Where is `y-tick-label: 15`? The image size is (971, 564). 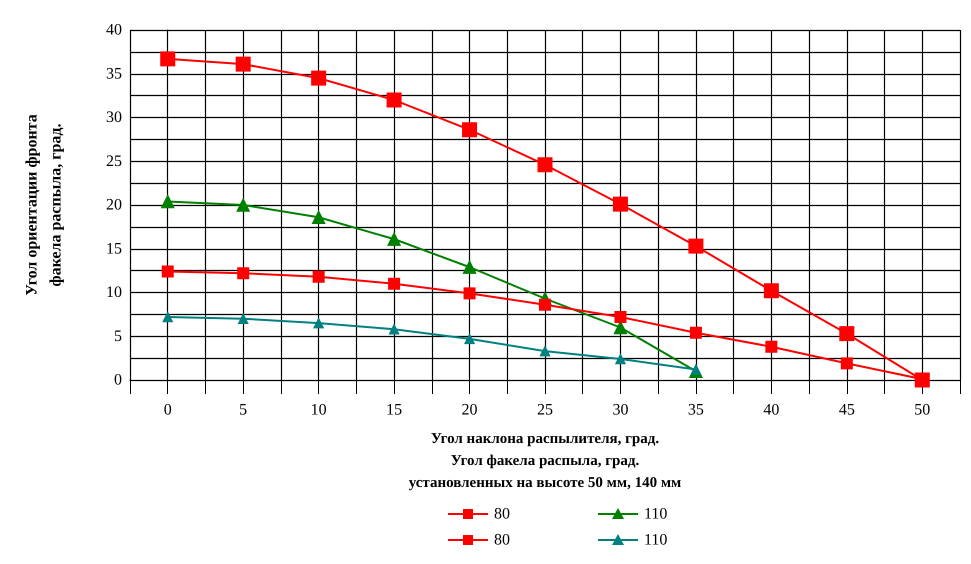 y-tick-label: 15 is located at coordinates (114, 249).